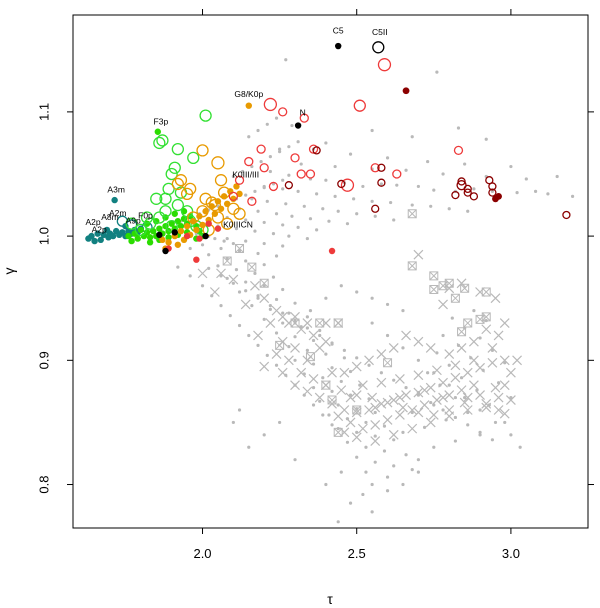  I want to click on annotation-label: A9p, so click(133, 221).